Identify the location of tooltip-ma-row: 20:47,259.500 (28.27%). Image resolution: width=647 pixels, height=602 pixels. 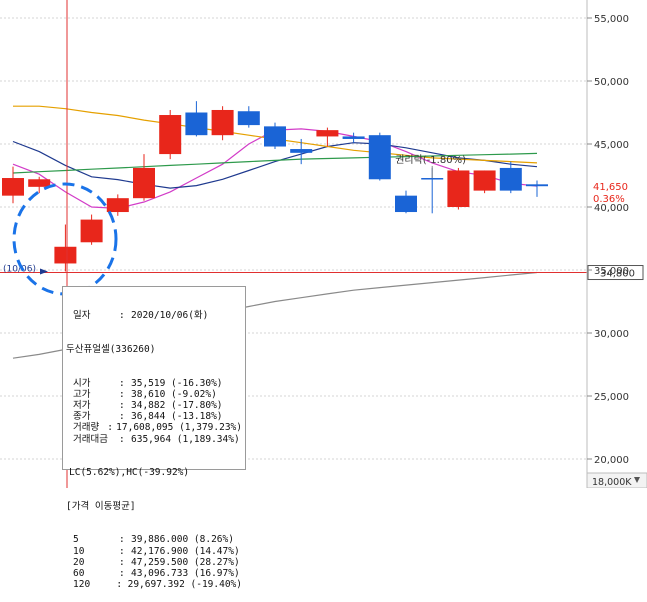
(154, 562).